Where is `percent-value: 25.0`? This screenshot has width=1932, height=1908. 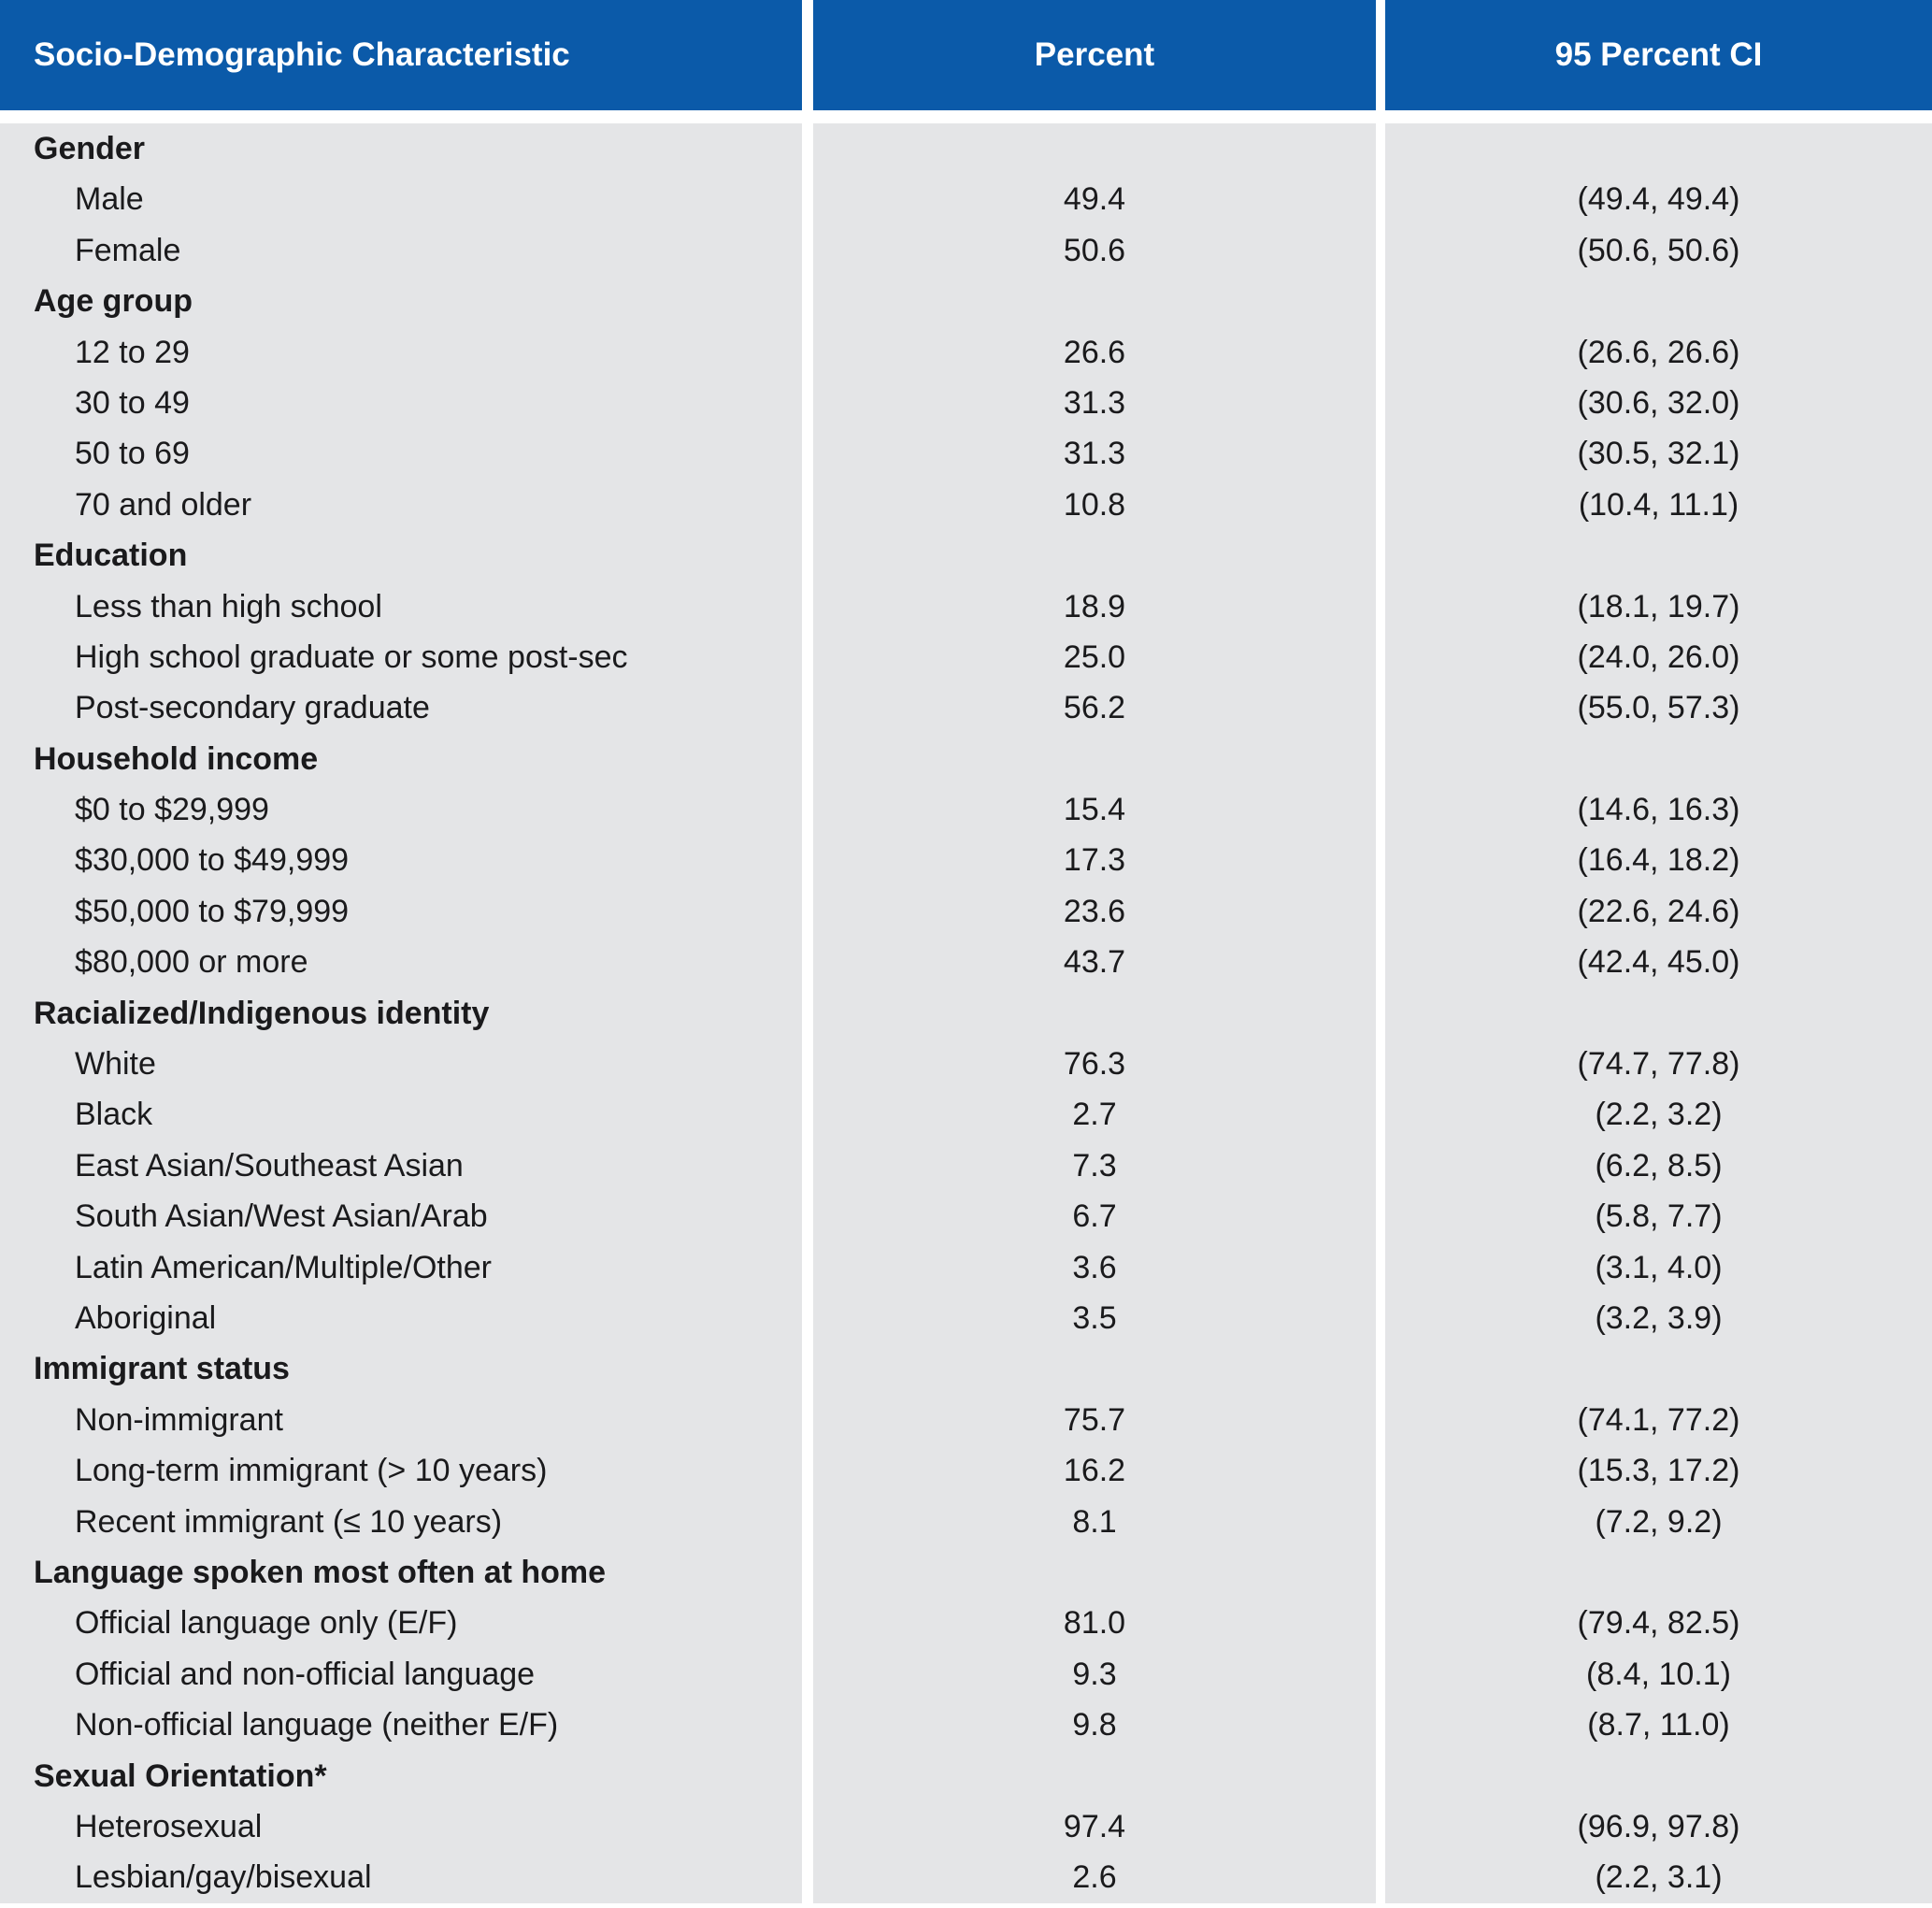
percent-value: 25.0 is located at coordinates (1094, 656).